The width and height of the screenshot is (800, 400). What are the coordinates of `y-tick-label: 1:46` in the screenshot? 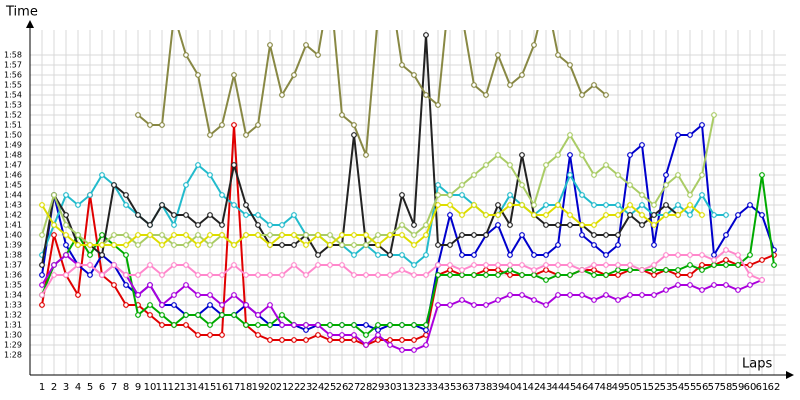 It's located at (13, 175).